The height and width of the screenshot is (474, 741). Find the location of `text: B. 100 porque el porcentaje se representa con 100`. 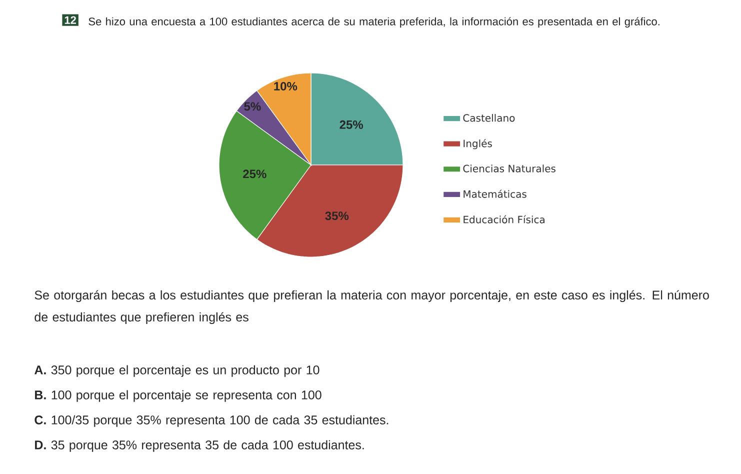

text: B. 100 porque el porcentaje se representa con 100 is located at coordinates (178, 396).